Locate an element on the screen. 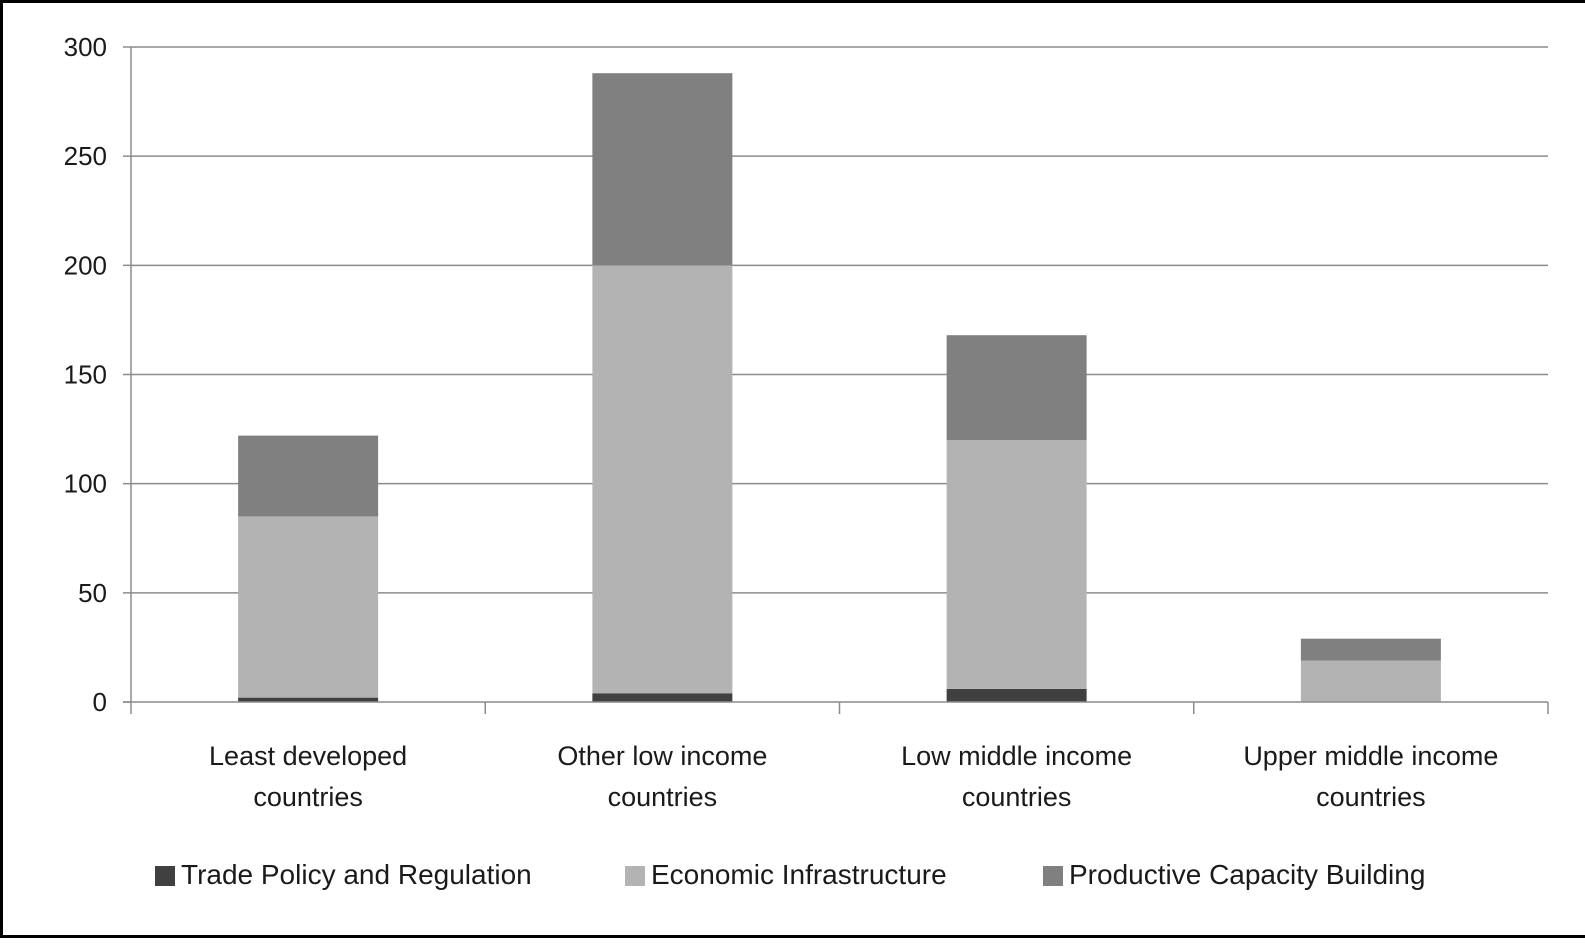 This screenshot has height=943, width=1585. x-category-label: Other low income countries is located at coordinates (662, 776).